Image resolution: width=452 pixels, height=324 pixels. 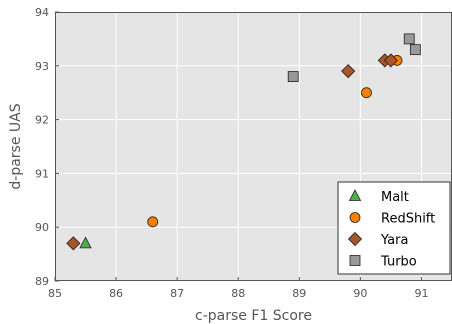 What do you see at coordinates (16, 146) in the screenshot?
I see `y-axis-label: d-parse UAS` at bounding box center [16, 146].